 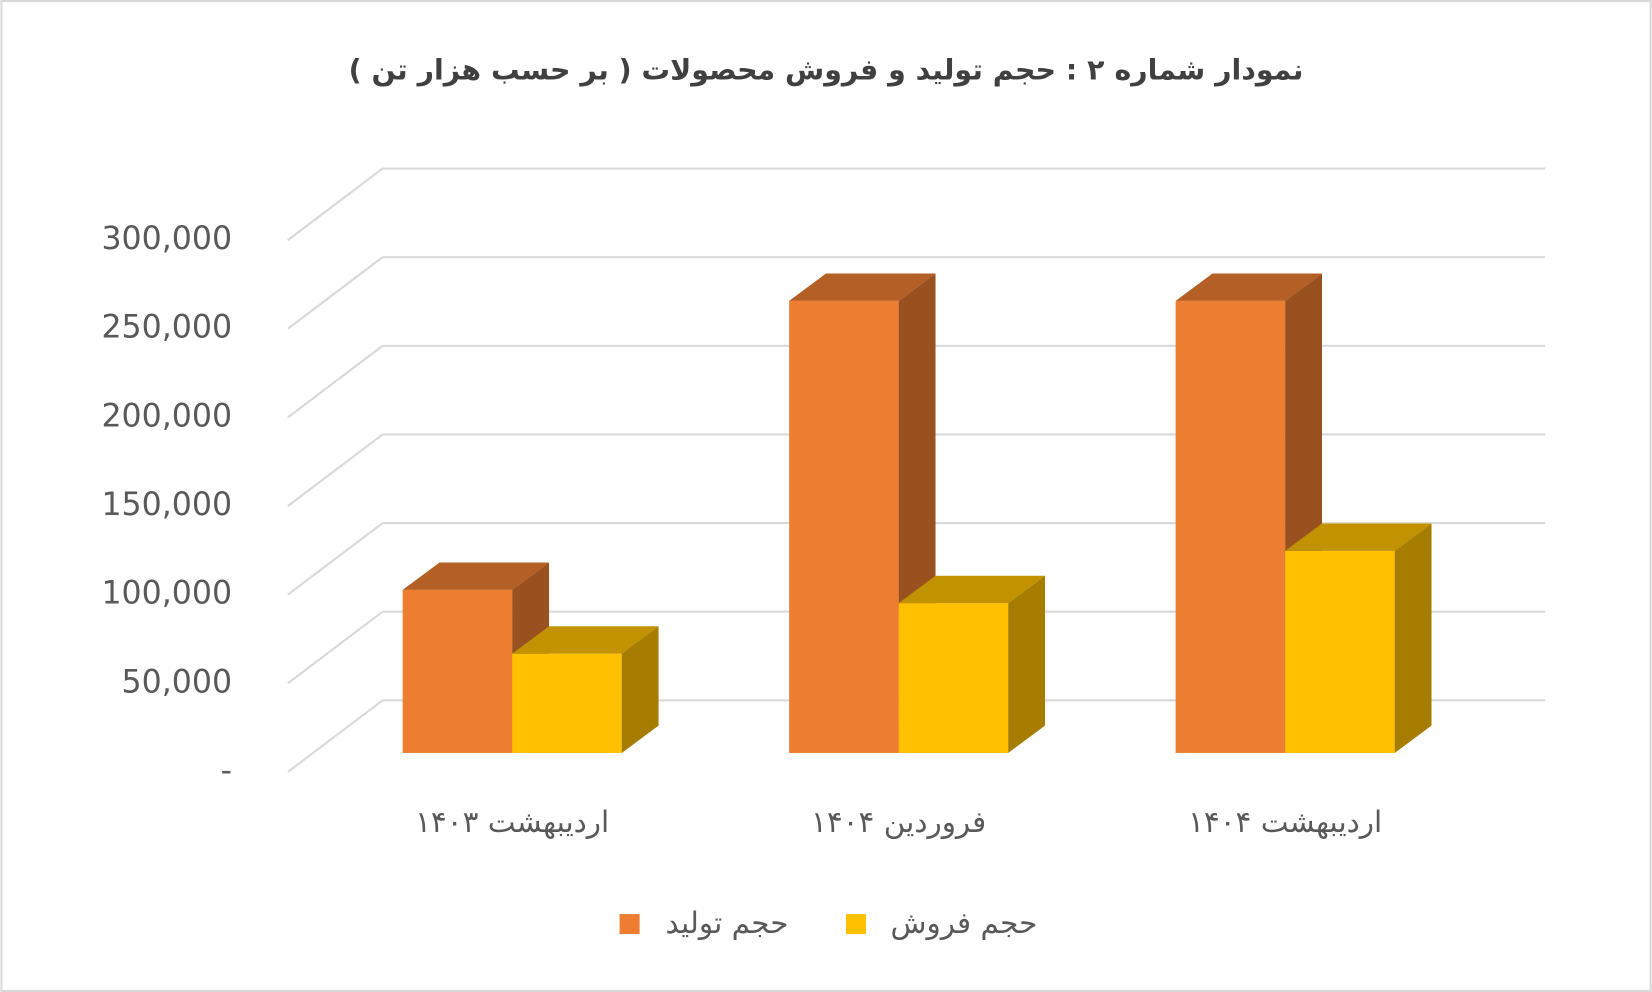 What do you see at coordinates (166, 328) in the screenshot?
I see `y-tick-label: 250,000` at bounding box center [166, 328].